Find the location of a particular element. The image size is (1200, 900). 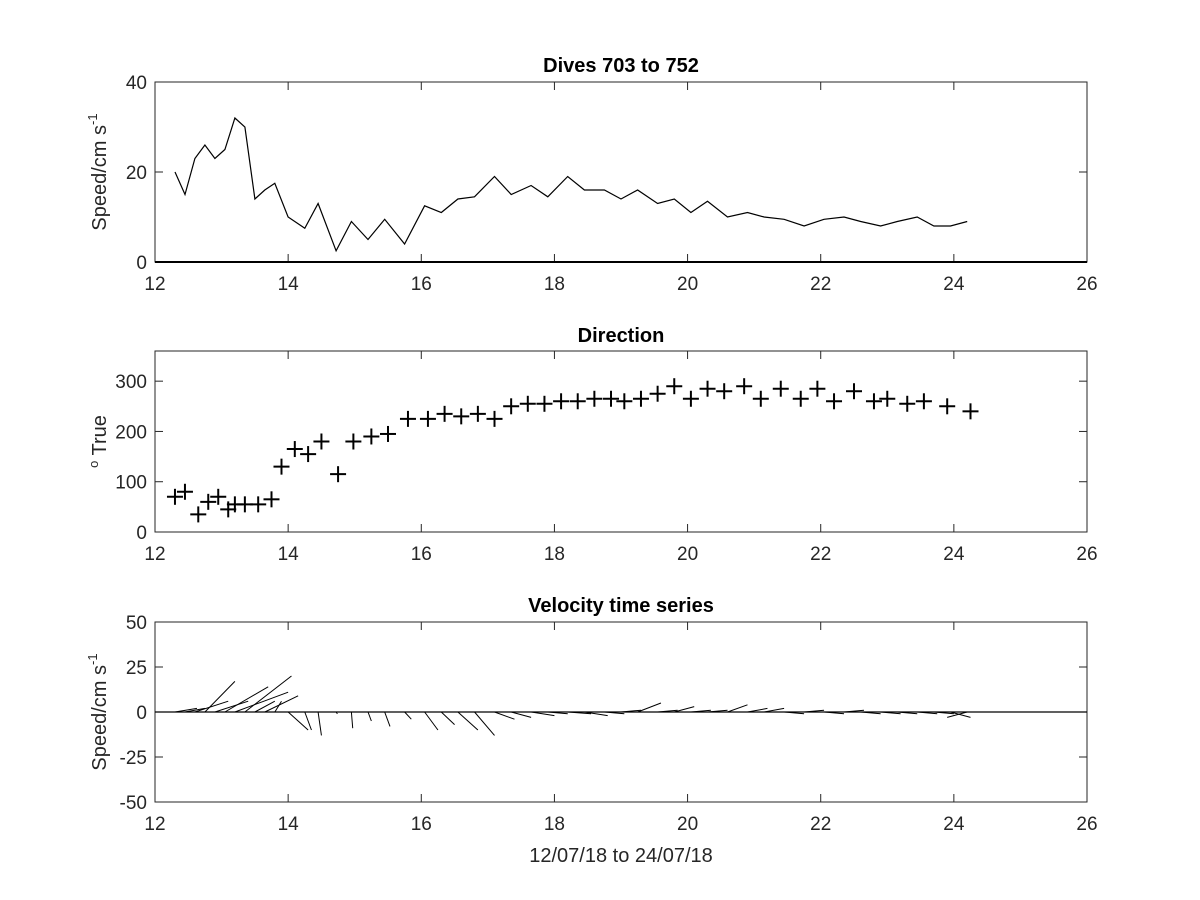

y-tick-label: 20 is located at coordinates (136, 173).